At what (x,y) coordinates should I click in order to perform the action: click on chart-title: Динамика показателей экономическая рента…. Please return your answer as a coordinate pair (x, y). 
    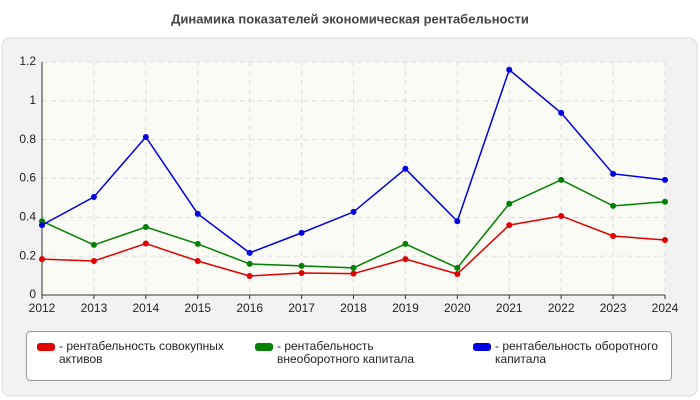
    Looking at the image, I should click on (350, 18).